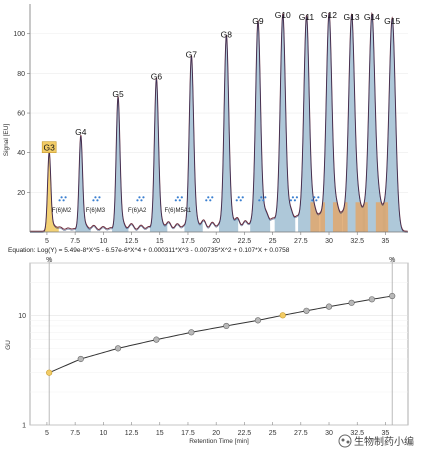  I want to click on x-tick-label: 22.5, so click(245, 241).